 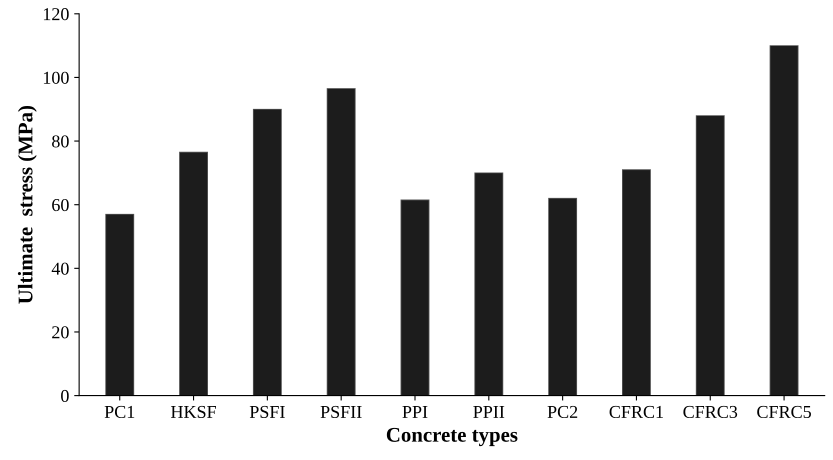 I want to click on x-tick-label: CFRC3, so click(x=710, y=412).